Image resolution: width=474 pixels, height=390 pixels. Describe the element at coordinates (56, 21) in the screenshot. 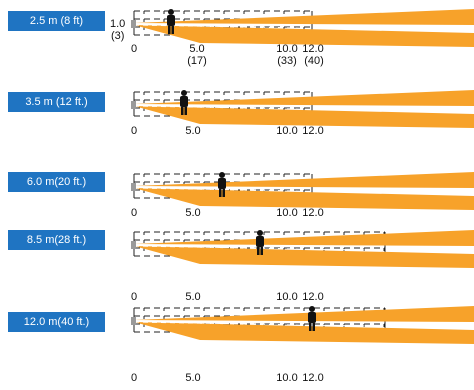

I see `distance-label: 2.5 m (8 ft)` at that location.